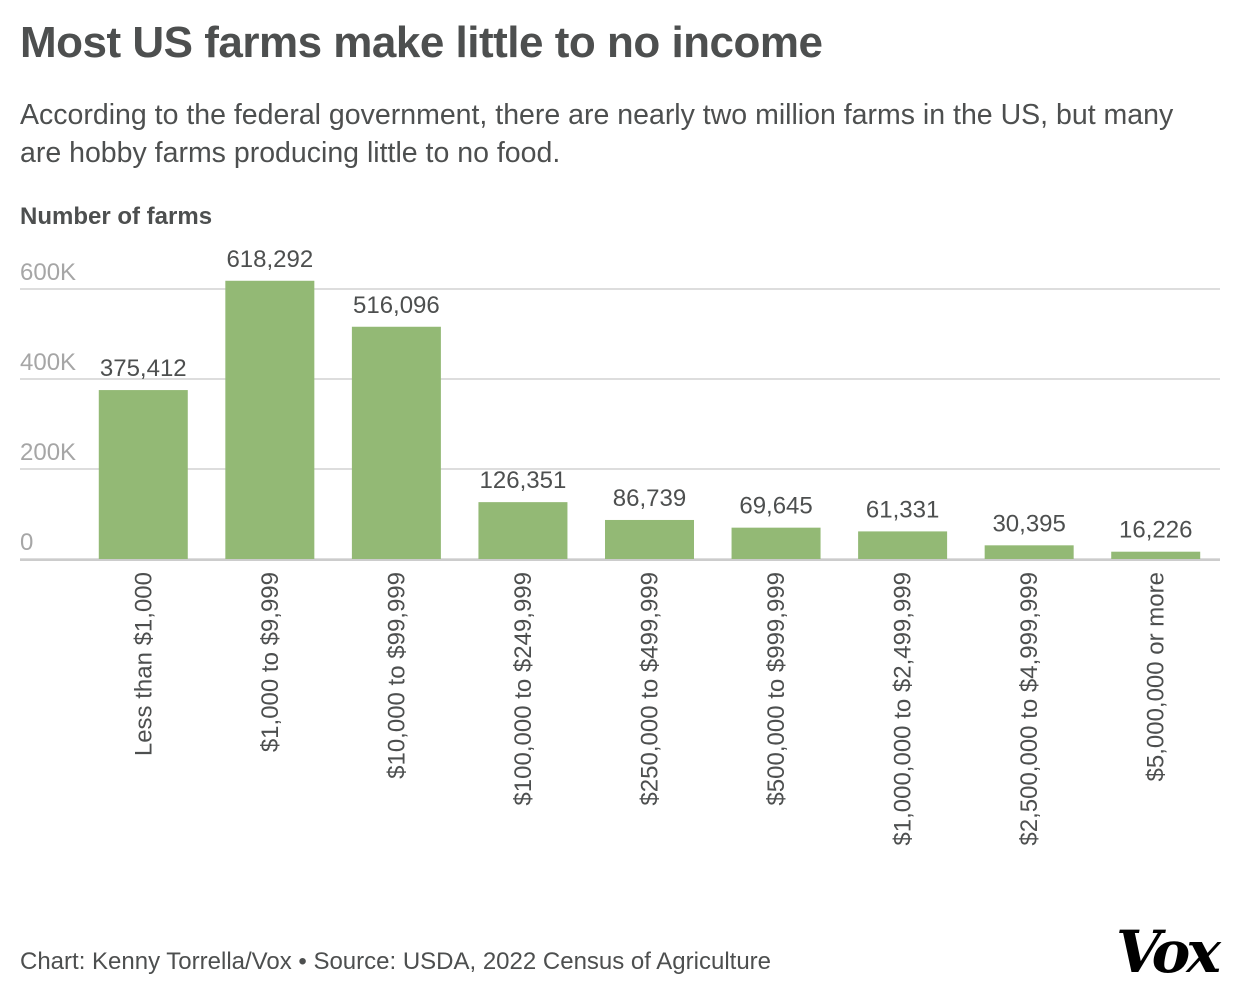  I want to click on x-tick-label: $100,000 to $249,999, so click(523, 689).